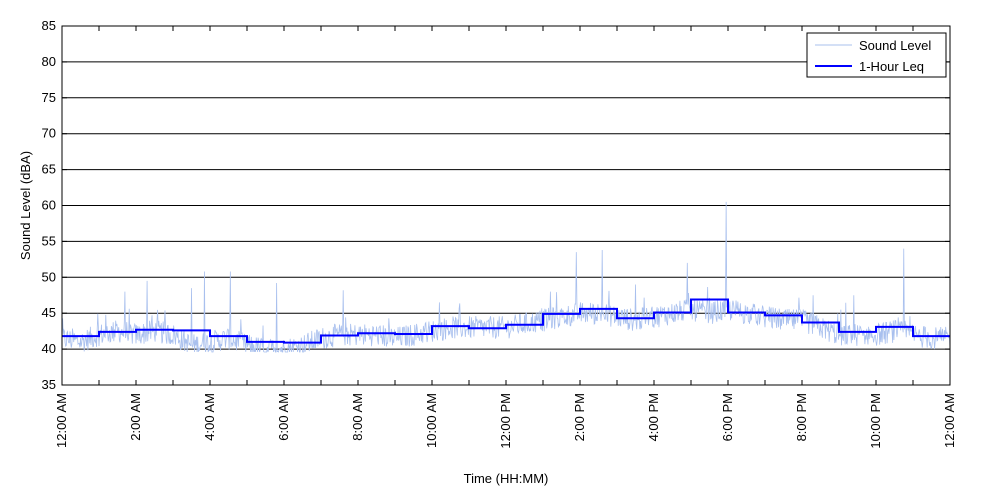 This screenshot has height=500, width=1000. What do you see at coordinates (579, 417) in the screenshot?
I see `x-tick-label: 2:00 PM` at bounding box center [579, 417].